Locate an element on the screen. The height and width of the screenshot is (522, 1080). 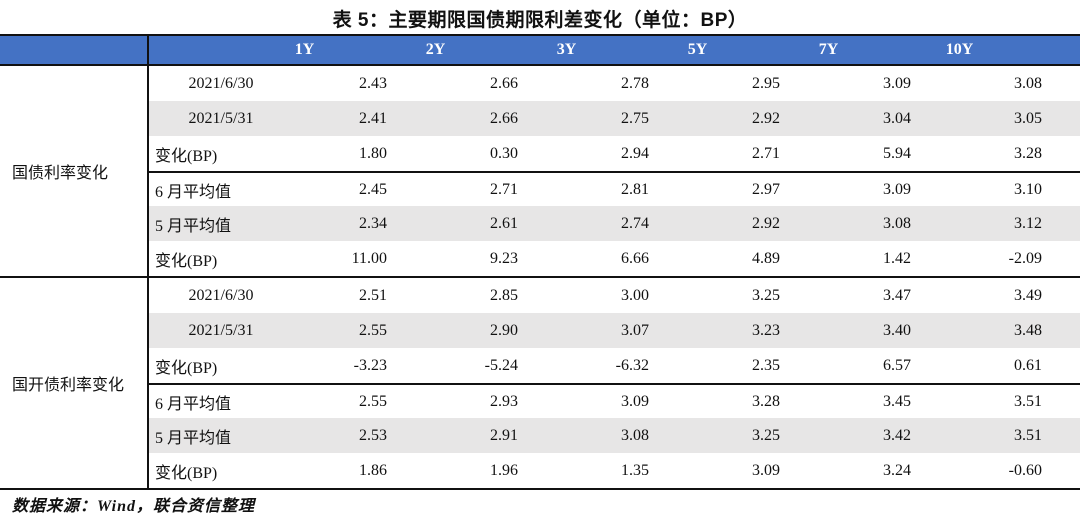
table-title: 表 5：主要期限国债期限利差变化（单位：BP） is located at coordinates (540, 20).